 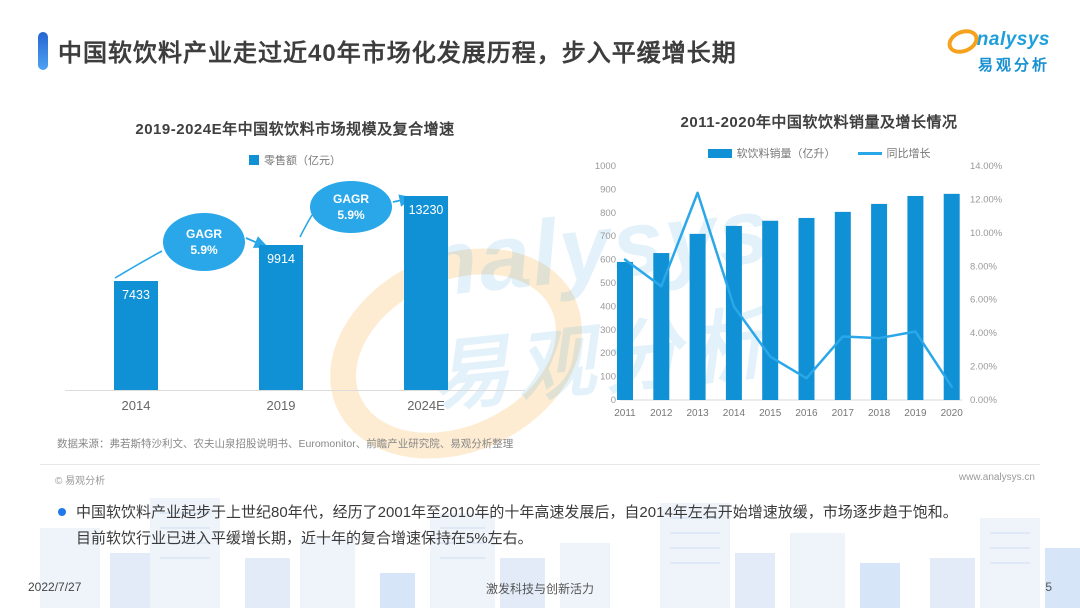 I want to click on page-number: 5, so click(x=1048, y=587).